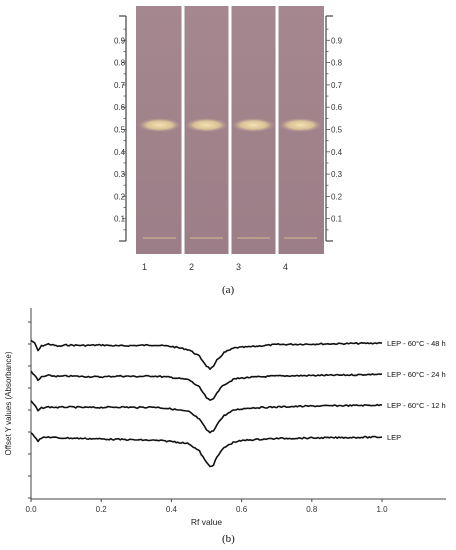 Image resolution: width=456 pixels, height=550 pixels. I want to click on lane-number: 4, so click(285, 267).